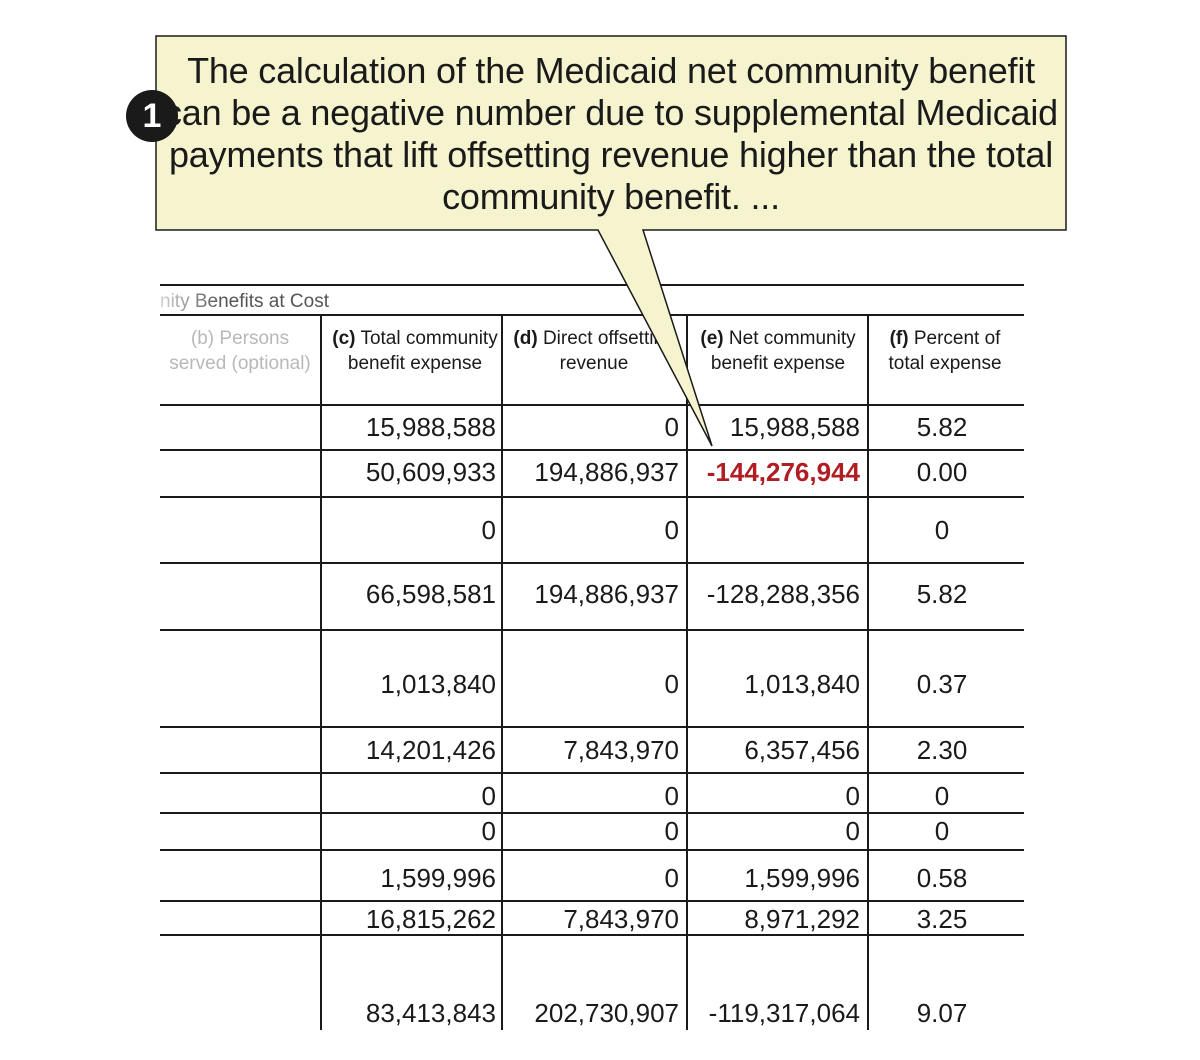 The width and height of the screenshot is (1200, 1060). What do you see at coordinates (430, 919) in the screenshot?
I see `cell-total-expense: 16,815,262` at bounding box center [430, 919].